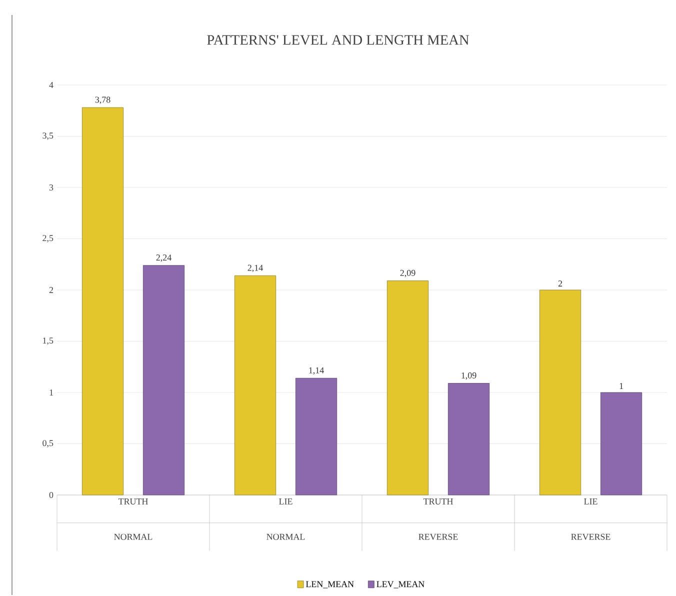 The height and width of the screenshot is (596, 676). Describe the element at coordinates (560, 283) in the screenshot. I see `data-label: 2` at that location.